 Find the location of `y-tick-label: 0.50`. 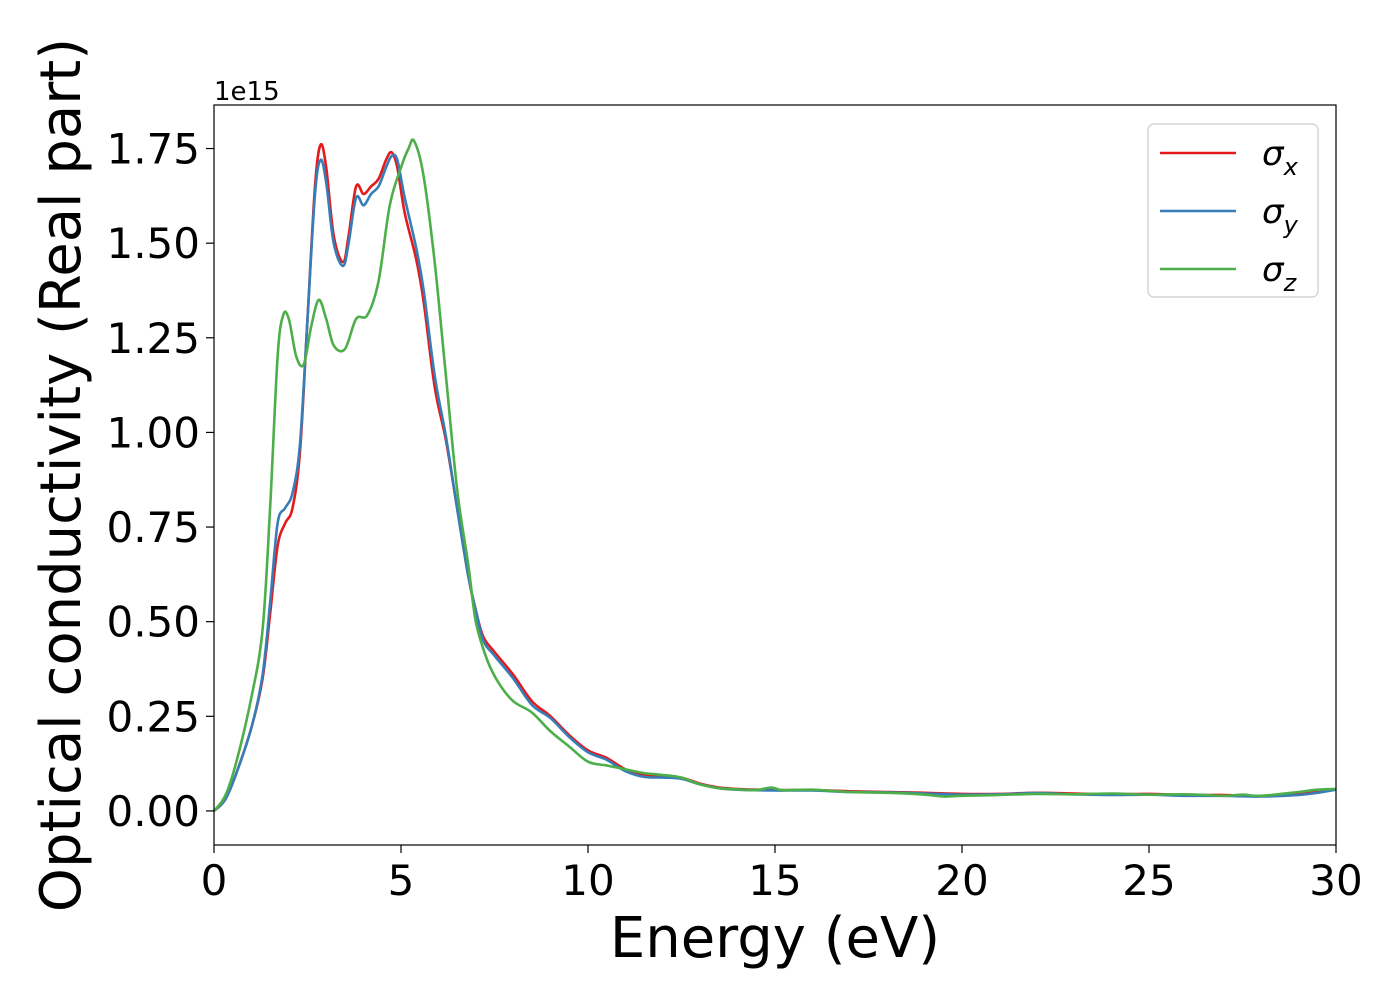

y-tick-label: 0.50 is located at coordinates (153, 622).